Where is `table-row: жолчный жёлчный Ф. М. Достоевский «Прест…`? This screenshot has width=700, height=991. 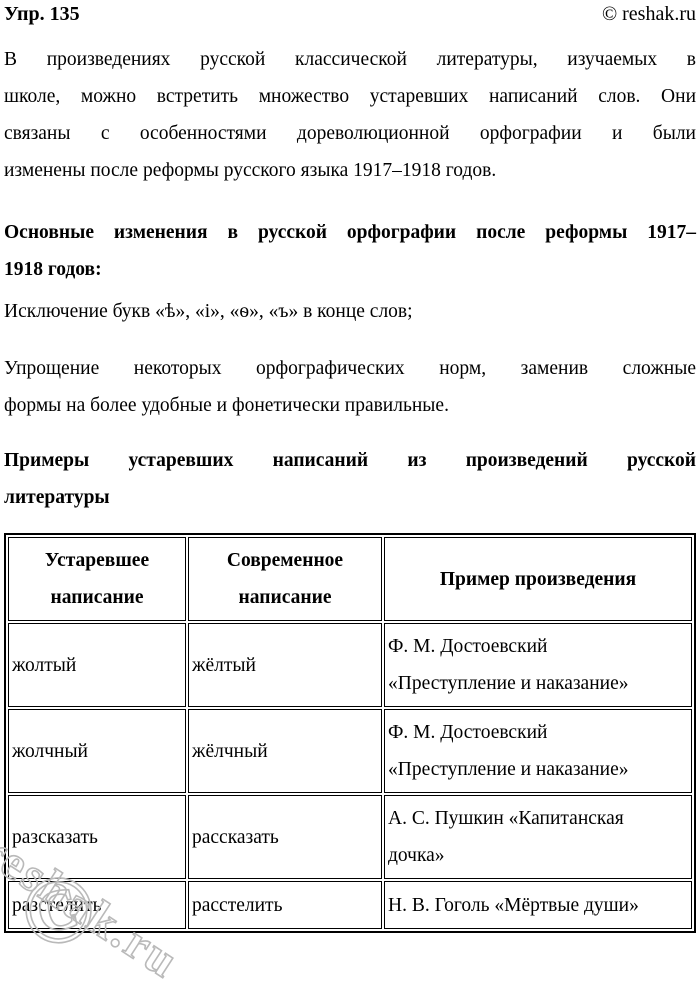 table-row: жолчный жёлчный Ф. М. Достоевский «Прест… is located at coordinates (350, 751).